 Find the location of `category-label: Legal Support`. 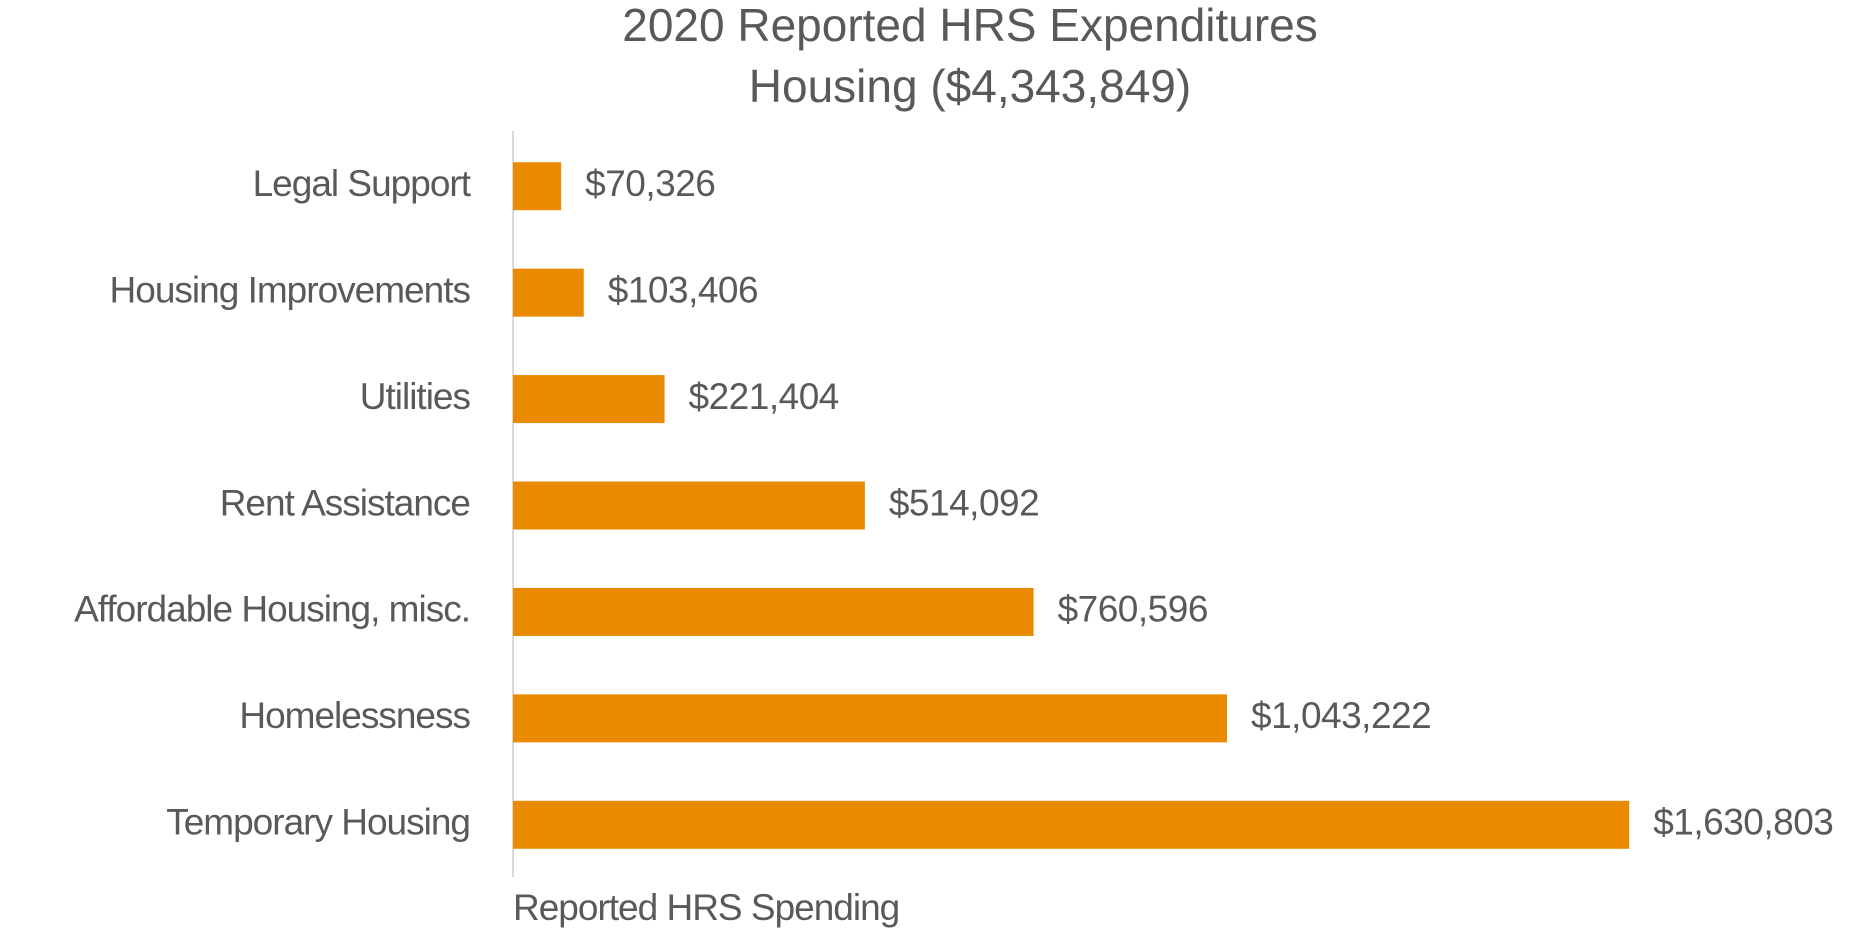

category-label: Legal Support is located at coordinates (362, 183).